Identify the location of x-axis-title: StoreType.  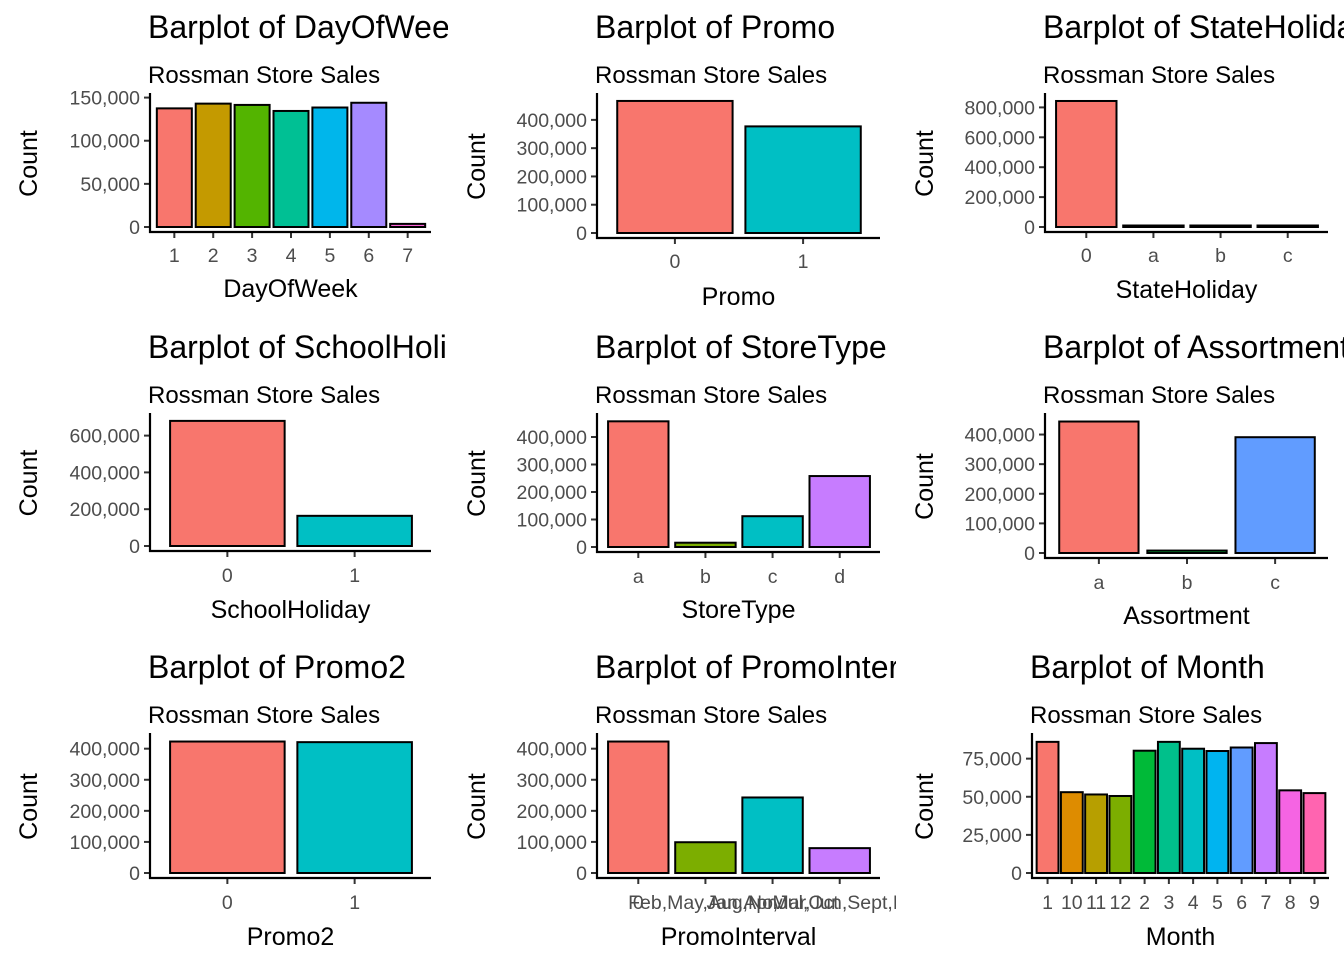
(739, 610).